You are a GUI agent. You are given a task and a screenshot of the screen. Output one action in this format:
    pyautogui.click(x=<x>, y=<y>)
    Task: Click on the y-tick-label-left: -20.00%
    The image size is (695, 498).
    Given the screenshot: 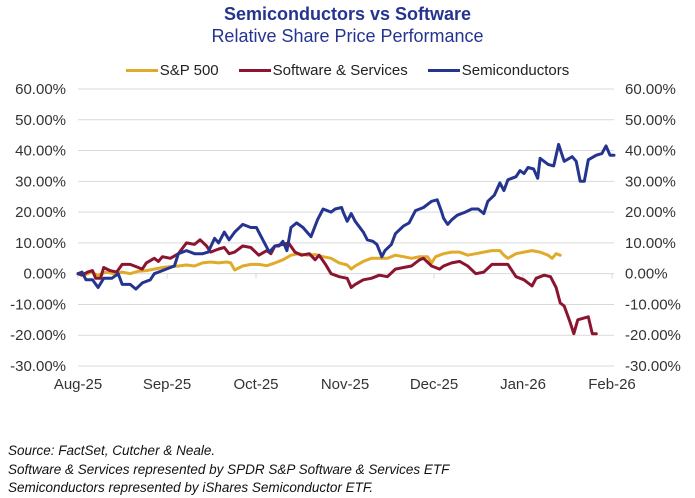 What is the action you would take?
    pyautogui.click(x=38, y=335)
    